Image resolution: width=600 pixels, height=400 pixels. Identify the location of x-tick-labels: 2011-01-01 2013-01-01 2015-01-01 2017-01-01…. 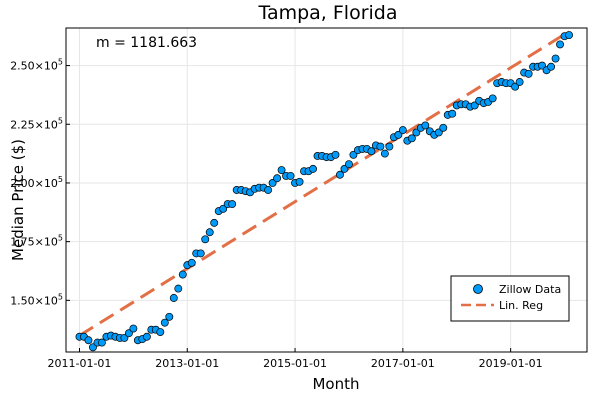
(295, 363).